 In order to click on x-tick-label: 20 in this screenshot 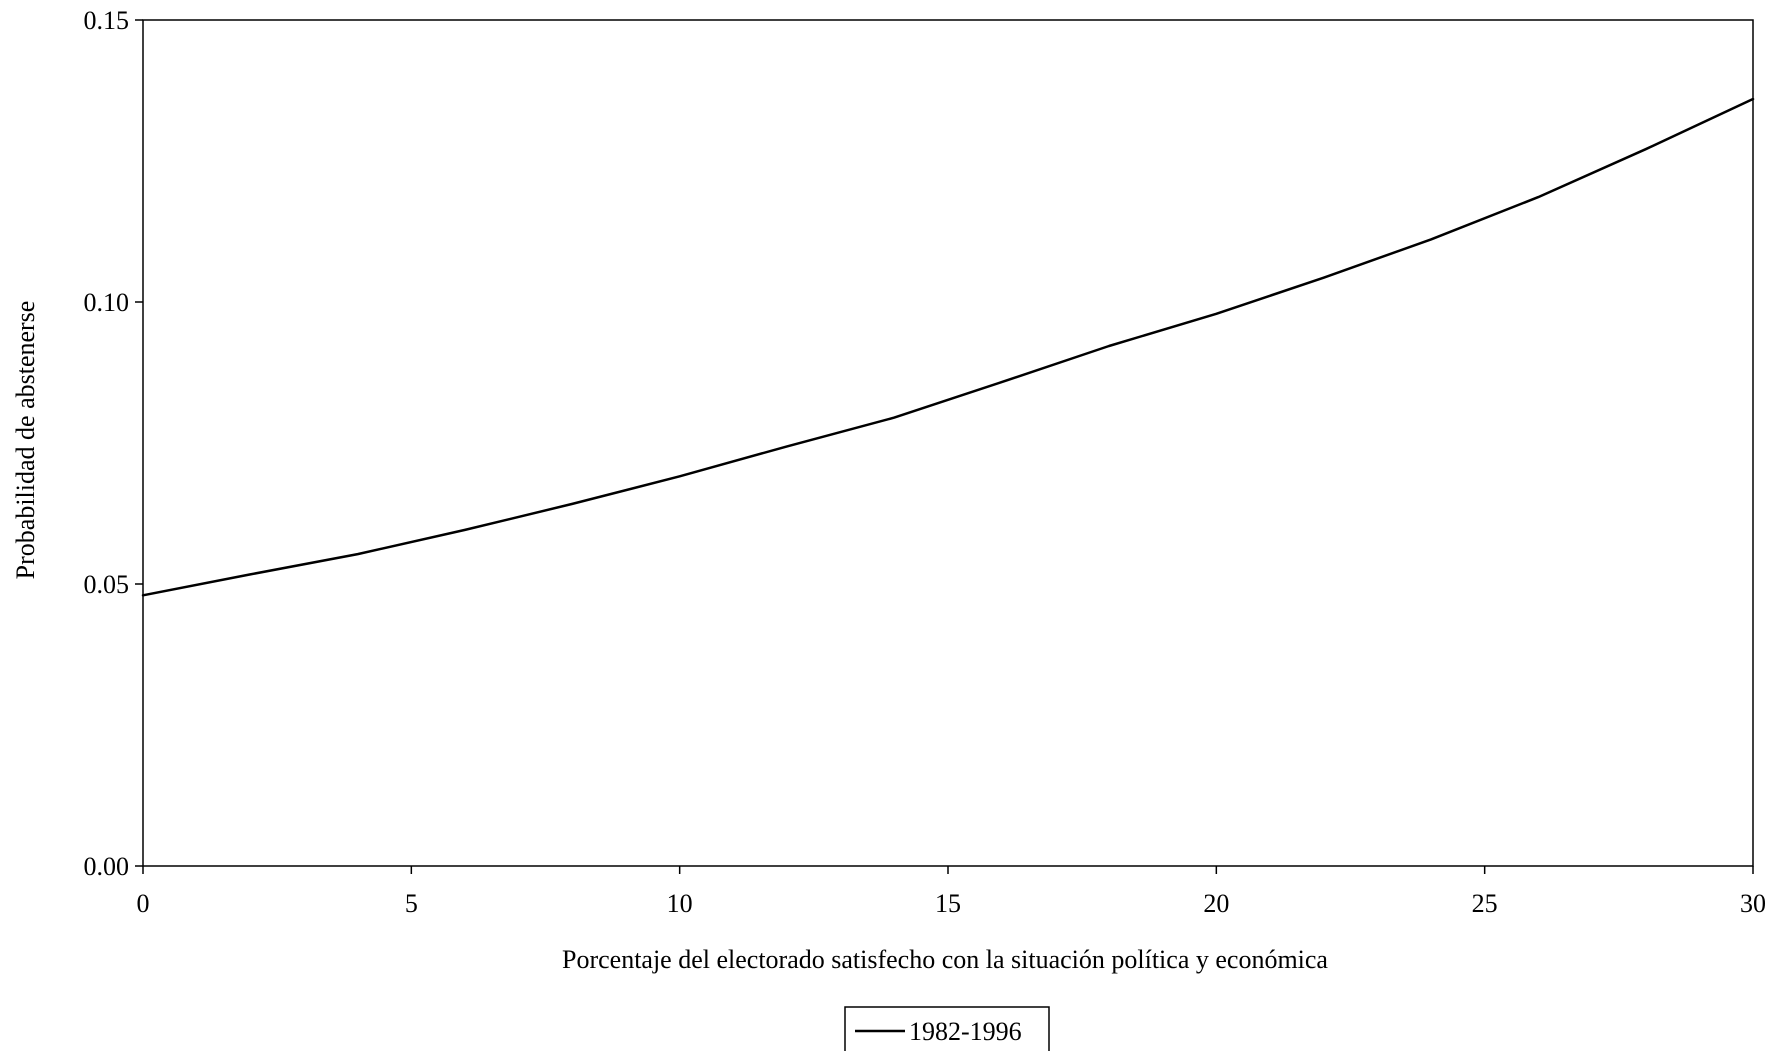, I will do `click(1216, 903)`.